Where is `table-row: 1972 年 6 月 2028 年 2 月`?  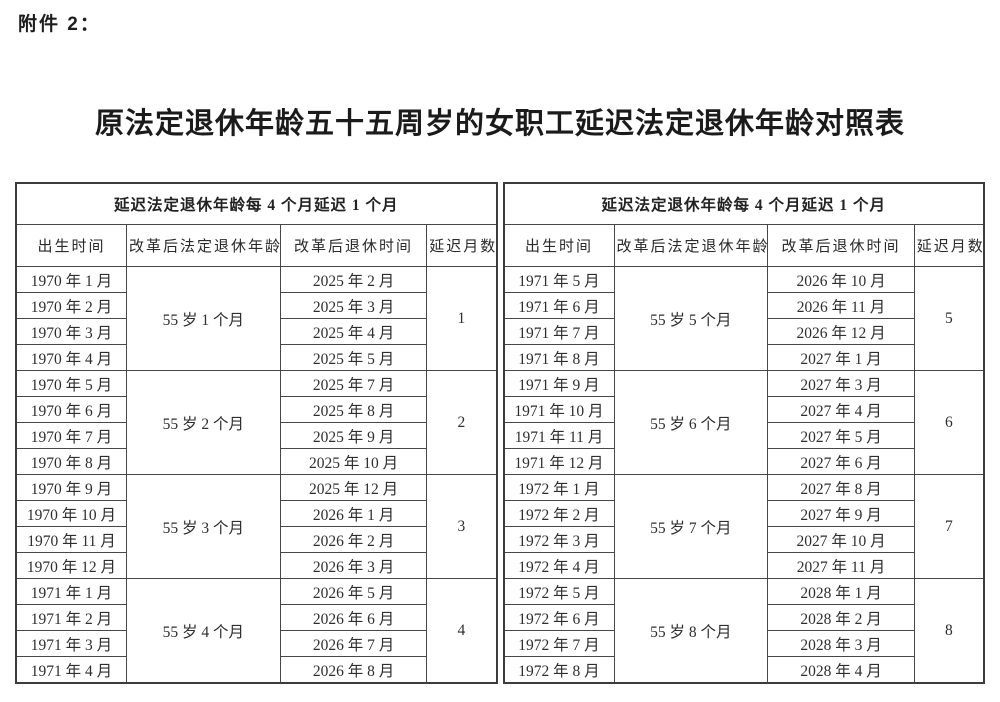 table-row: 1972 年 6 月 2028 年 2 月 is located at coordinates (744, 617).